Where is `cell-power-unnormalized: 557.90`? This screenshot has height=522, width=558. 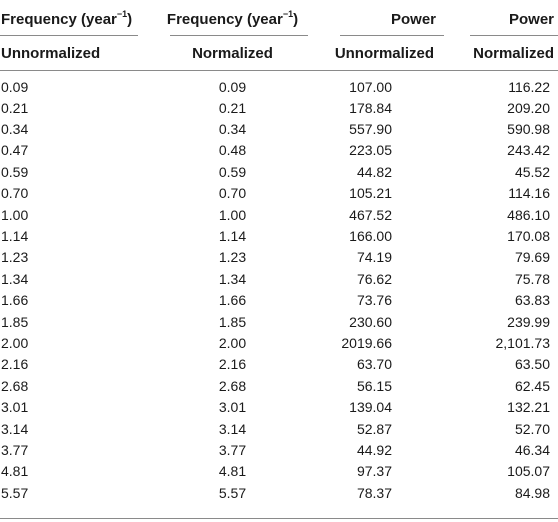 cell-power-unnormalized: 557.90 is located at coordinates (370, 129).